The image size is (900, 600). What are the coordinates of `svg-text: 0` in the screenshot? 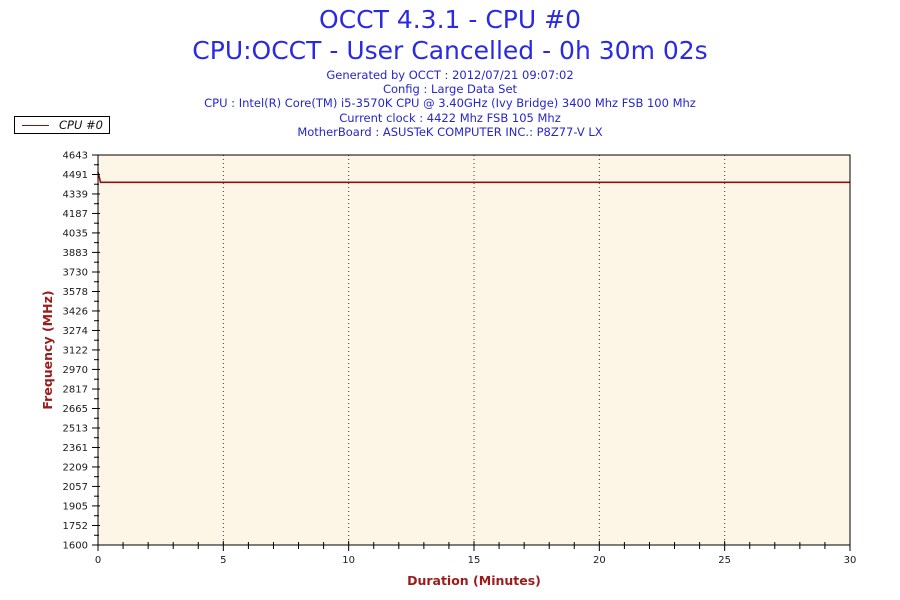 It's located at (98, 560).